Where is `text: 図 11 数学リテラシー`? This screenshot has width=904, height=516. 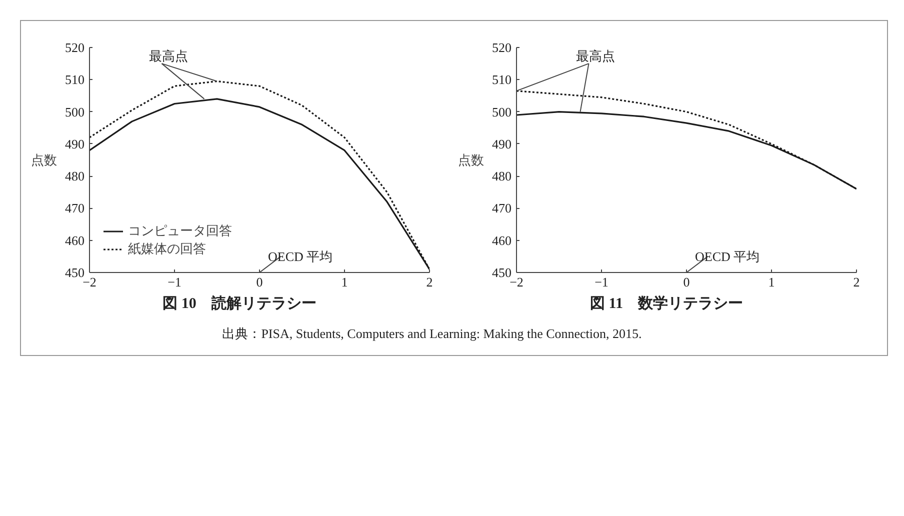 text: 図 11 数学リテラシー is located at coordinates (666, 304).